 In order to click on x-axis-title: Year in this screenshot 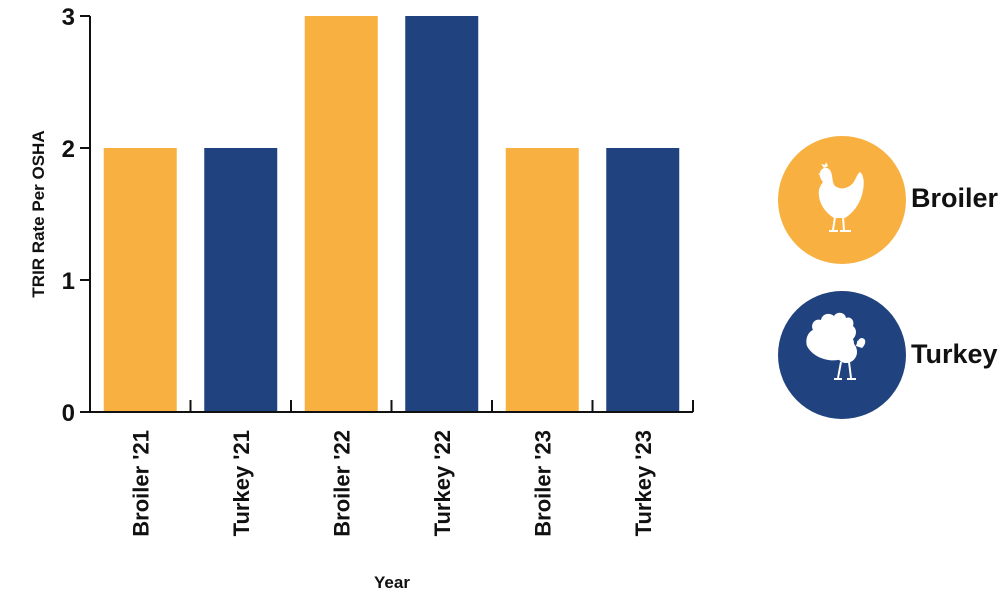, I will do `click(392, 582)`.